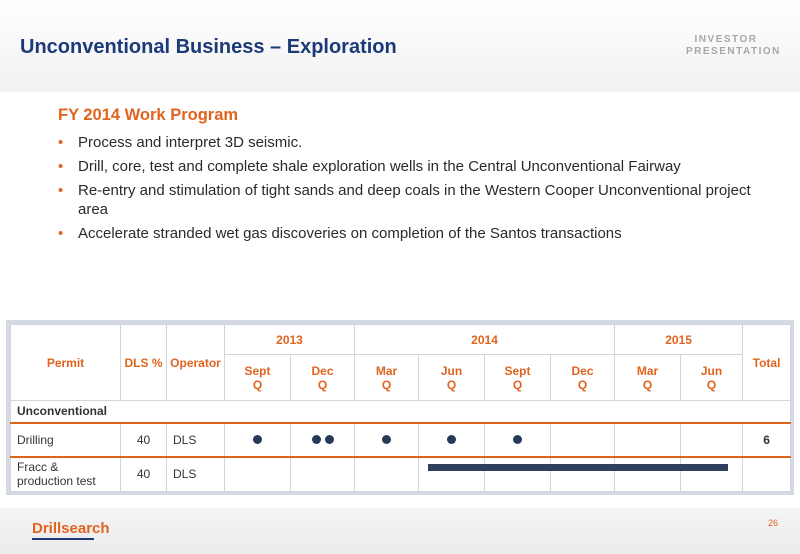  Describe the element at coordinates (65, 440) in the screenshot. I see `permit-cell: Drilling` at that location.